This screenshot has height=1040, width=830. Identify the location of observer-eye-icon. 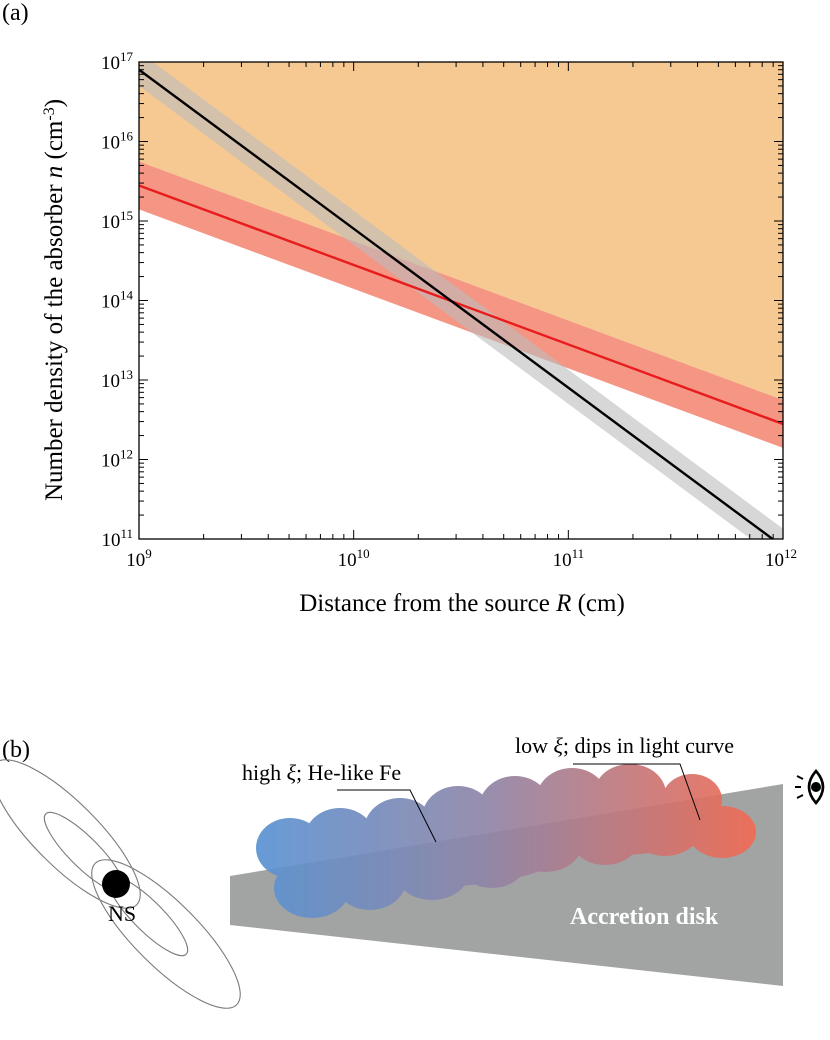
(810, 787).